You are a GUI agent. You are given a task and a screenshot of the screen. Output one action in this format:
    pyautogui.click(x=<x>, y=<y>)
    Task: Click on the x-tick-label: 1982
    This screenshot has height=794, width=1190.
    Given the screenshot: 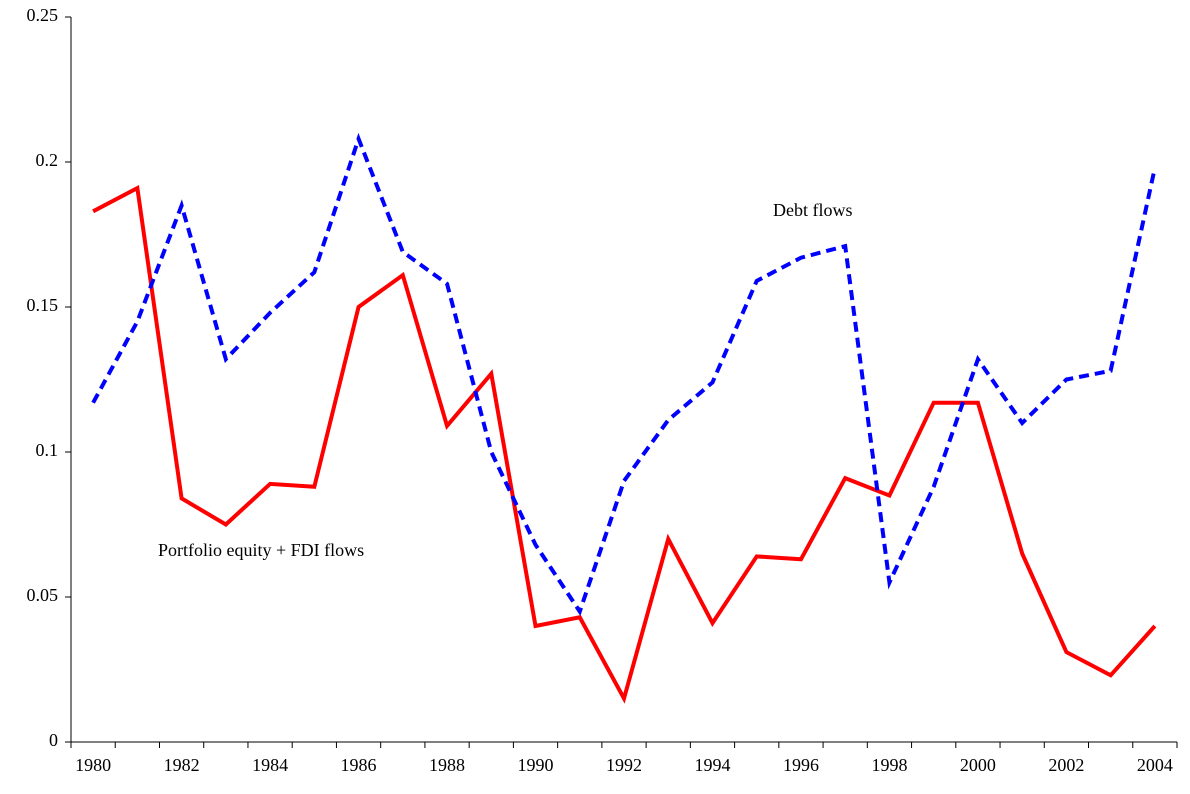 What is the action you would take?
    pyautogui.click(x=182, y=765)
    